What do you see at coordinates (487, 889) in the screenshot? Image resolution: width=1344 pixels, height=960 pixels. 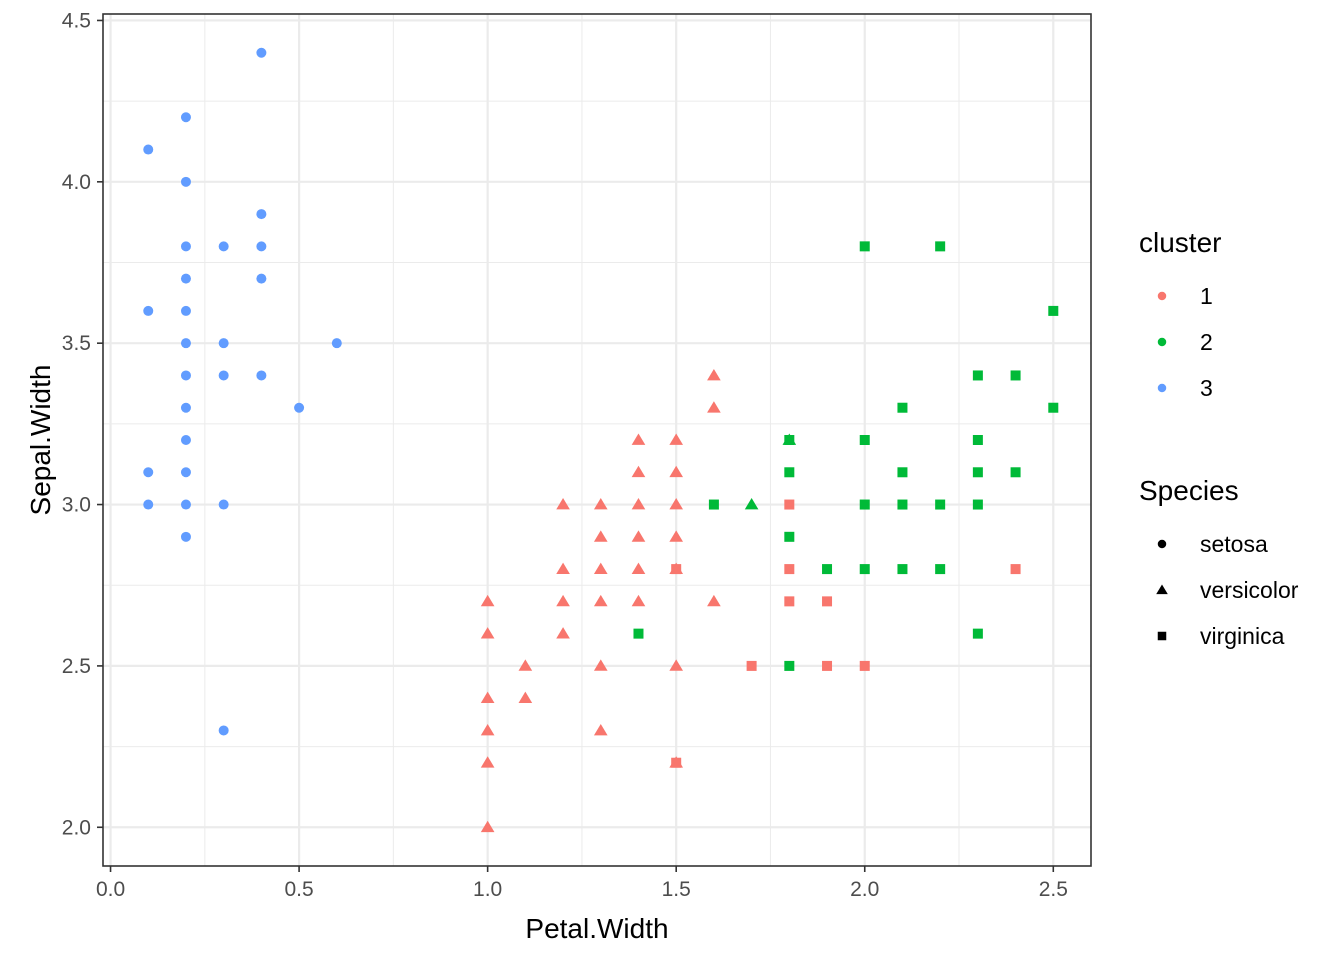 I see `x-tick-label: 1.0` at bounding box center [487, 889].